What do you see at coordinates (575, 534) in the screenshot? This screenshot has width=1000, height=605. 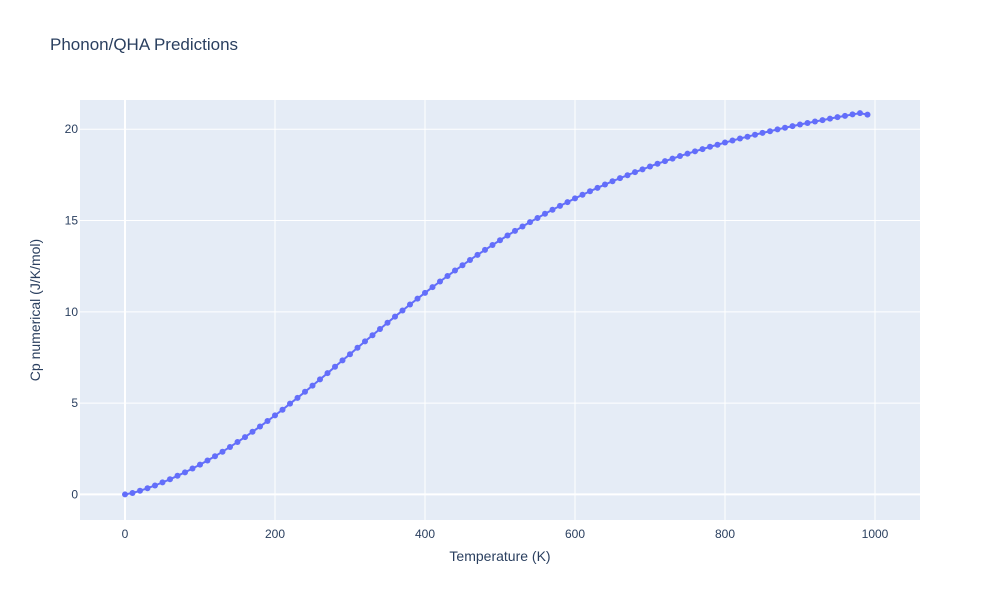 I see `x-tick-label: 600` at bounding box center [575, 534].